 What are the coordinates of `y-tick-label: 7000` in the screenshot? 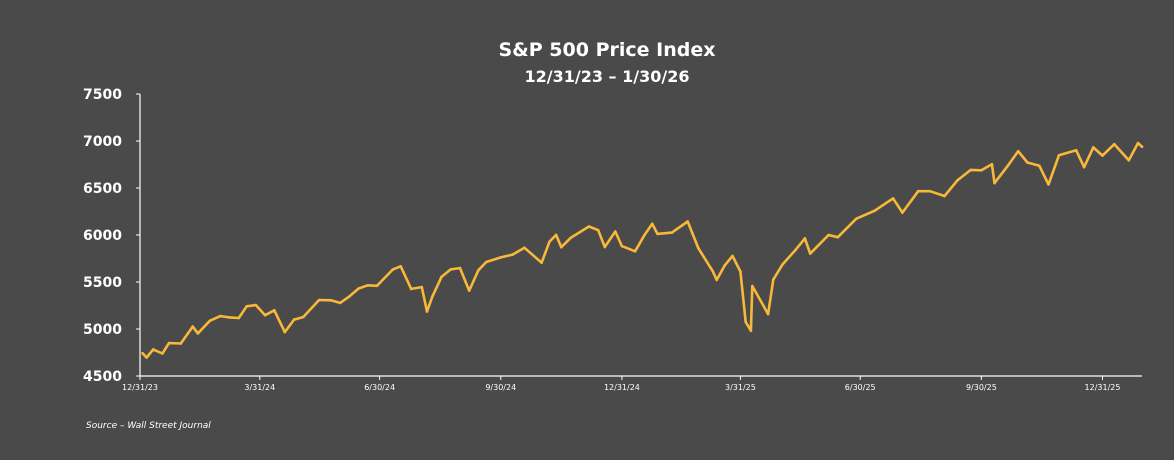 It's located at (102, 142).